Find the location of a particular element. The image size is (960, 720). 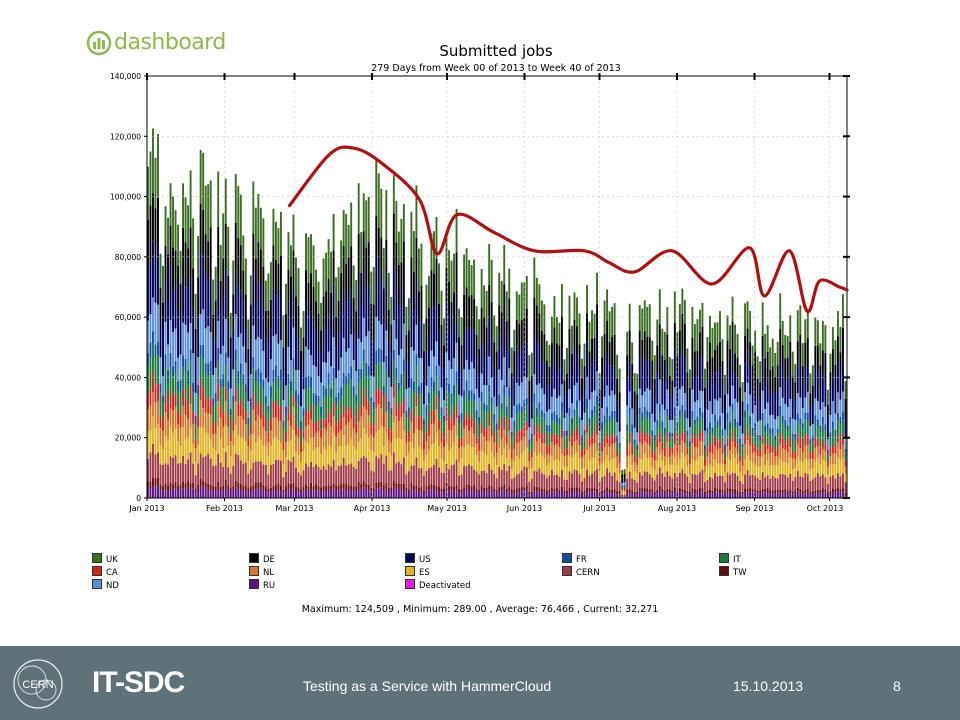

x-tick-label: Feb 2013 is located at coordinates (224, 508).